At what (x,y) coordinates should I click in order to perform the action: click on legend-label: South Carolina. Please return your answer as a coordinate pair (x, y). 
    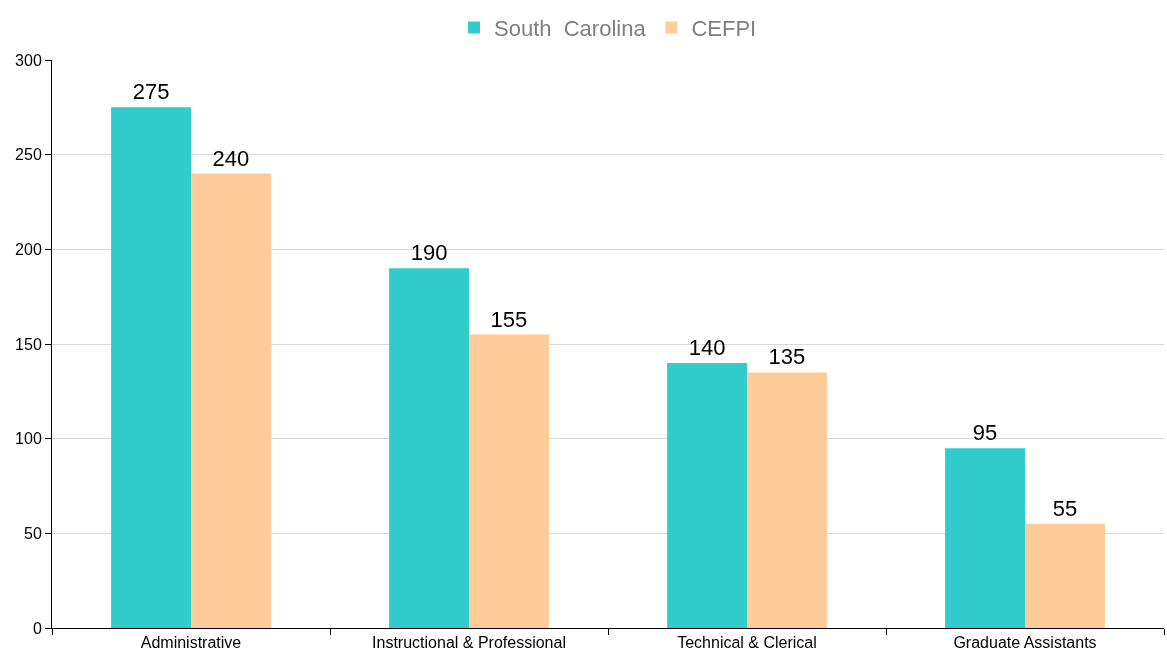
    Looking at the image, I should click on (570, 29).